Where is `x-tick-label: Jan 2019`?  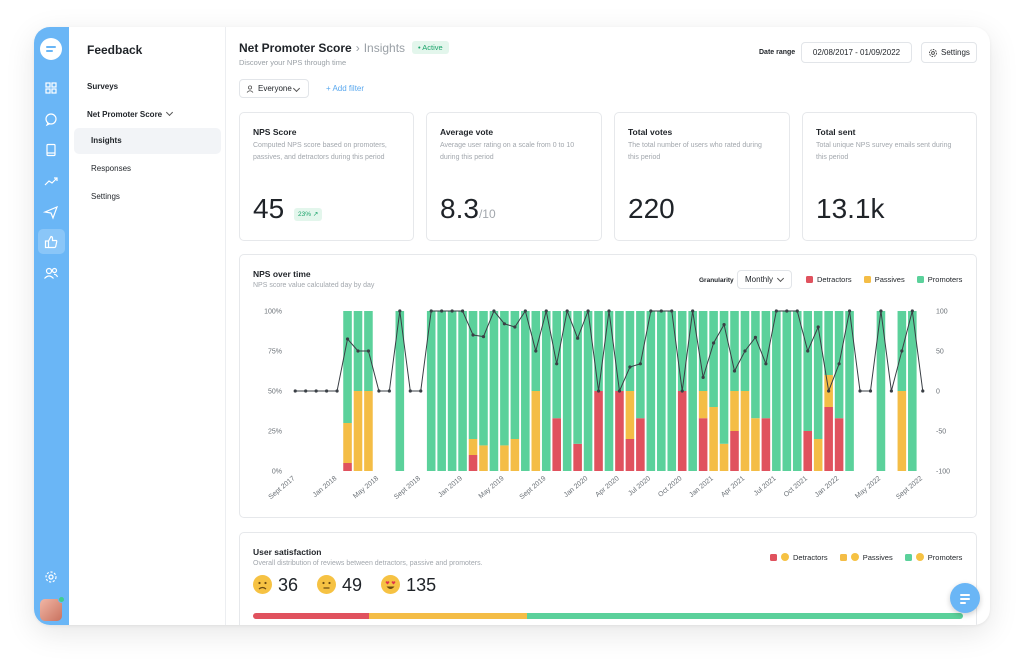
x-tick-label: Jan 2019 is located at coordinates (450, 487).